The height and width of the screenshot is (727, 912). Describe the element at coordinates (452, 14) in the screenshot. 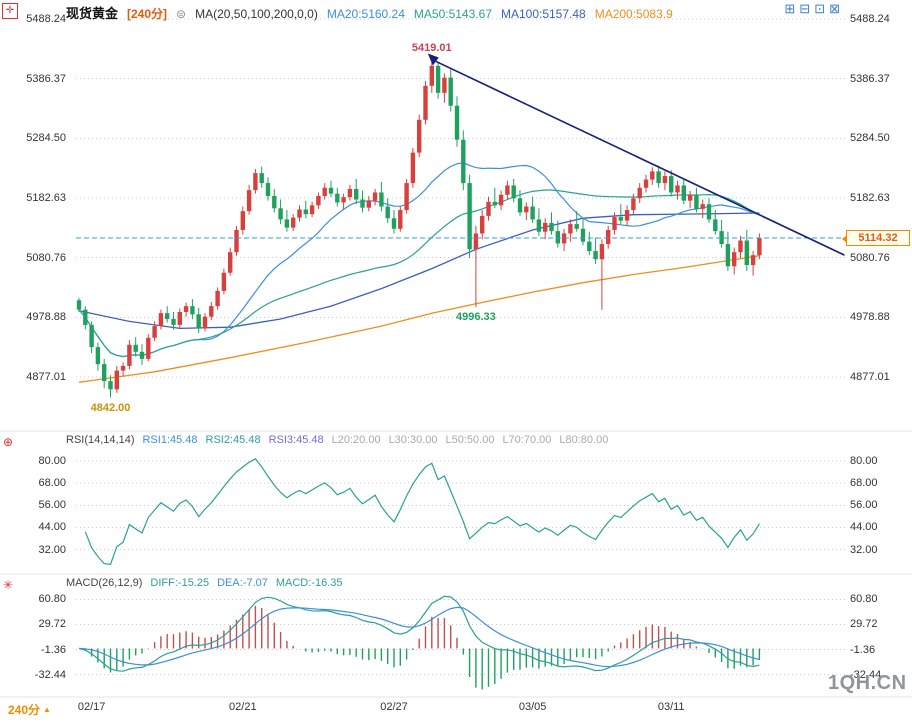

I see `ma50-value: MA50:5143.67` at that location.